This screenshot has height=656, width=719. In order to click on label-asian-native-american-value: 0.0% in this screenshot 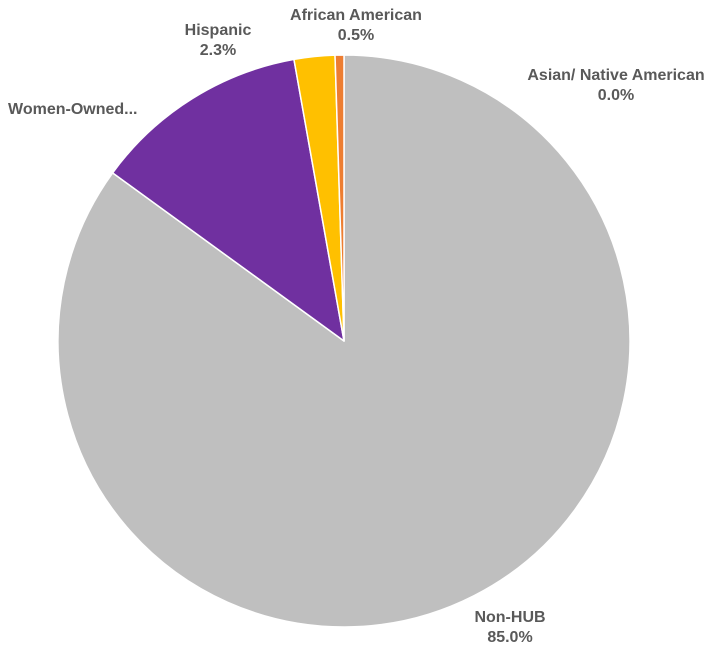, I will do `click(616, 95)`.